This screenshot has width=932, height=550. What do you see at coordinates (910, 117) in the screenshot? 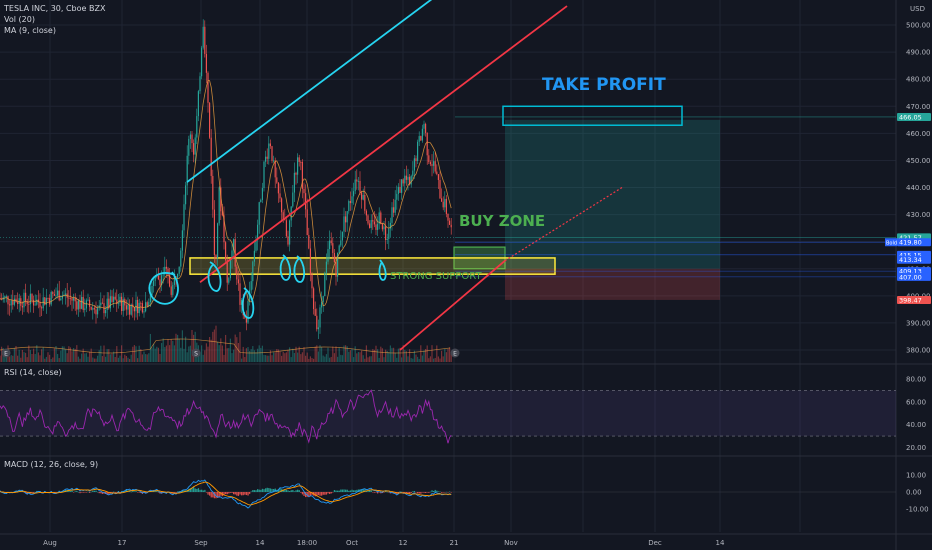
I see `price-tag-label: 466.05` at bounding box center [910, 117].